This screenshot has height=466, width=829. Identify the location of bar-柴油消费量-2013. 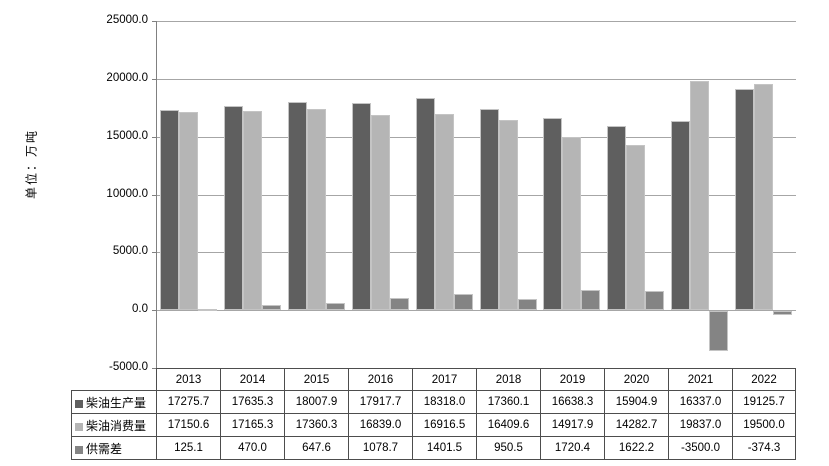
(188, 211).